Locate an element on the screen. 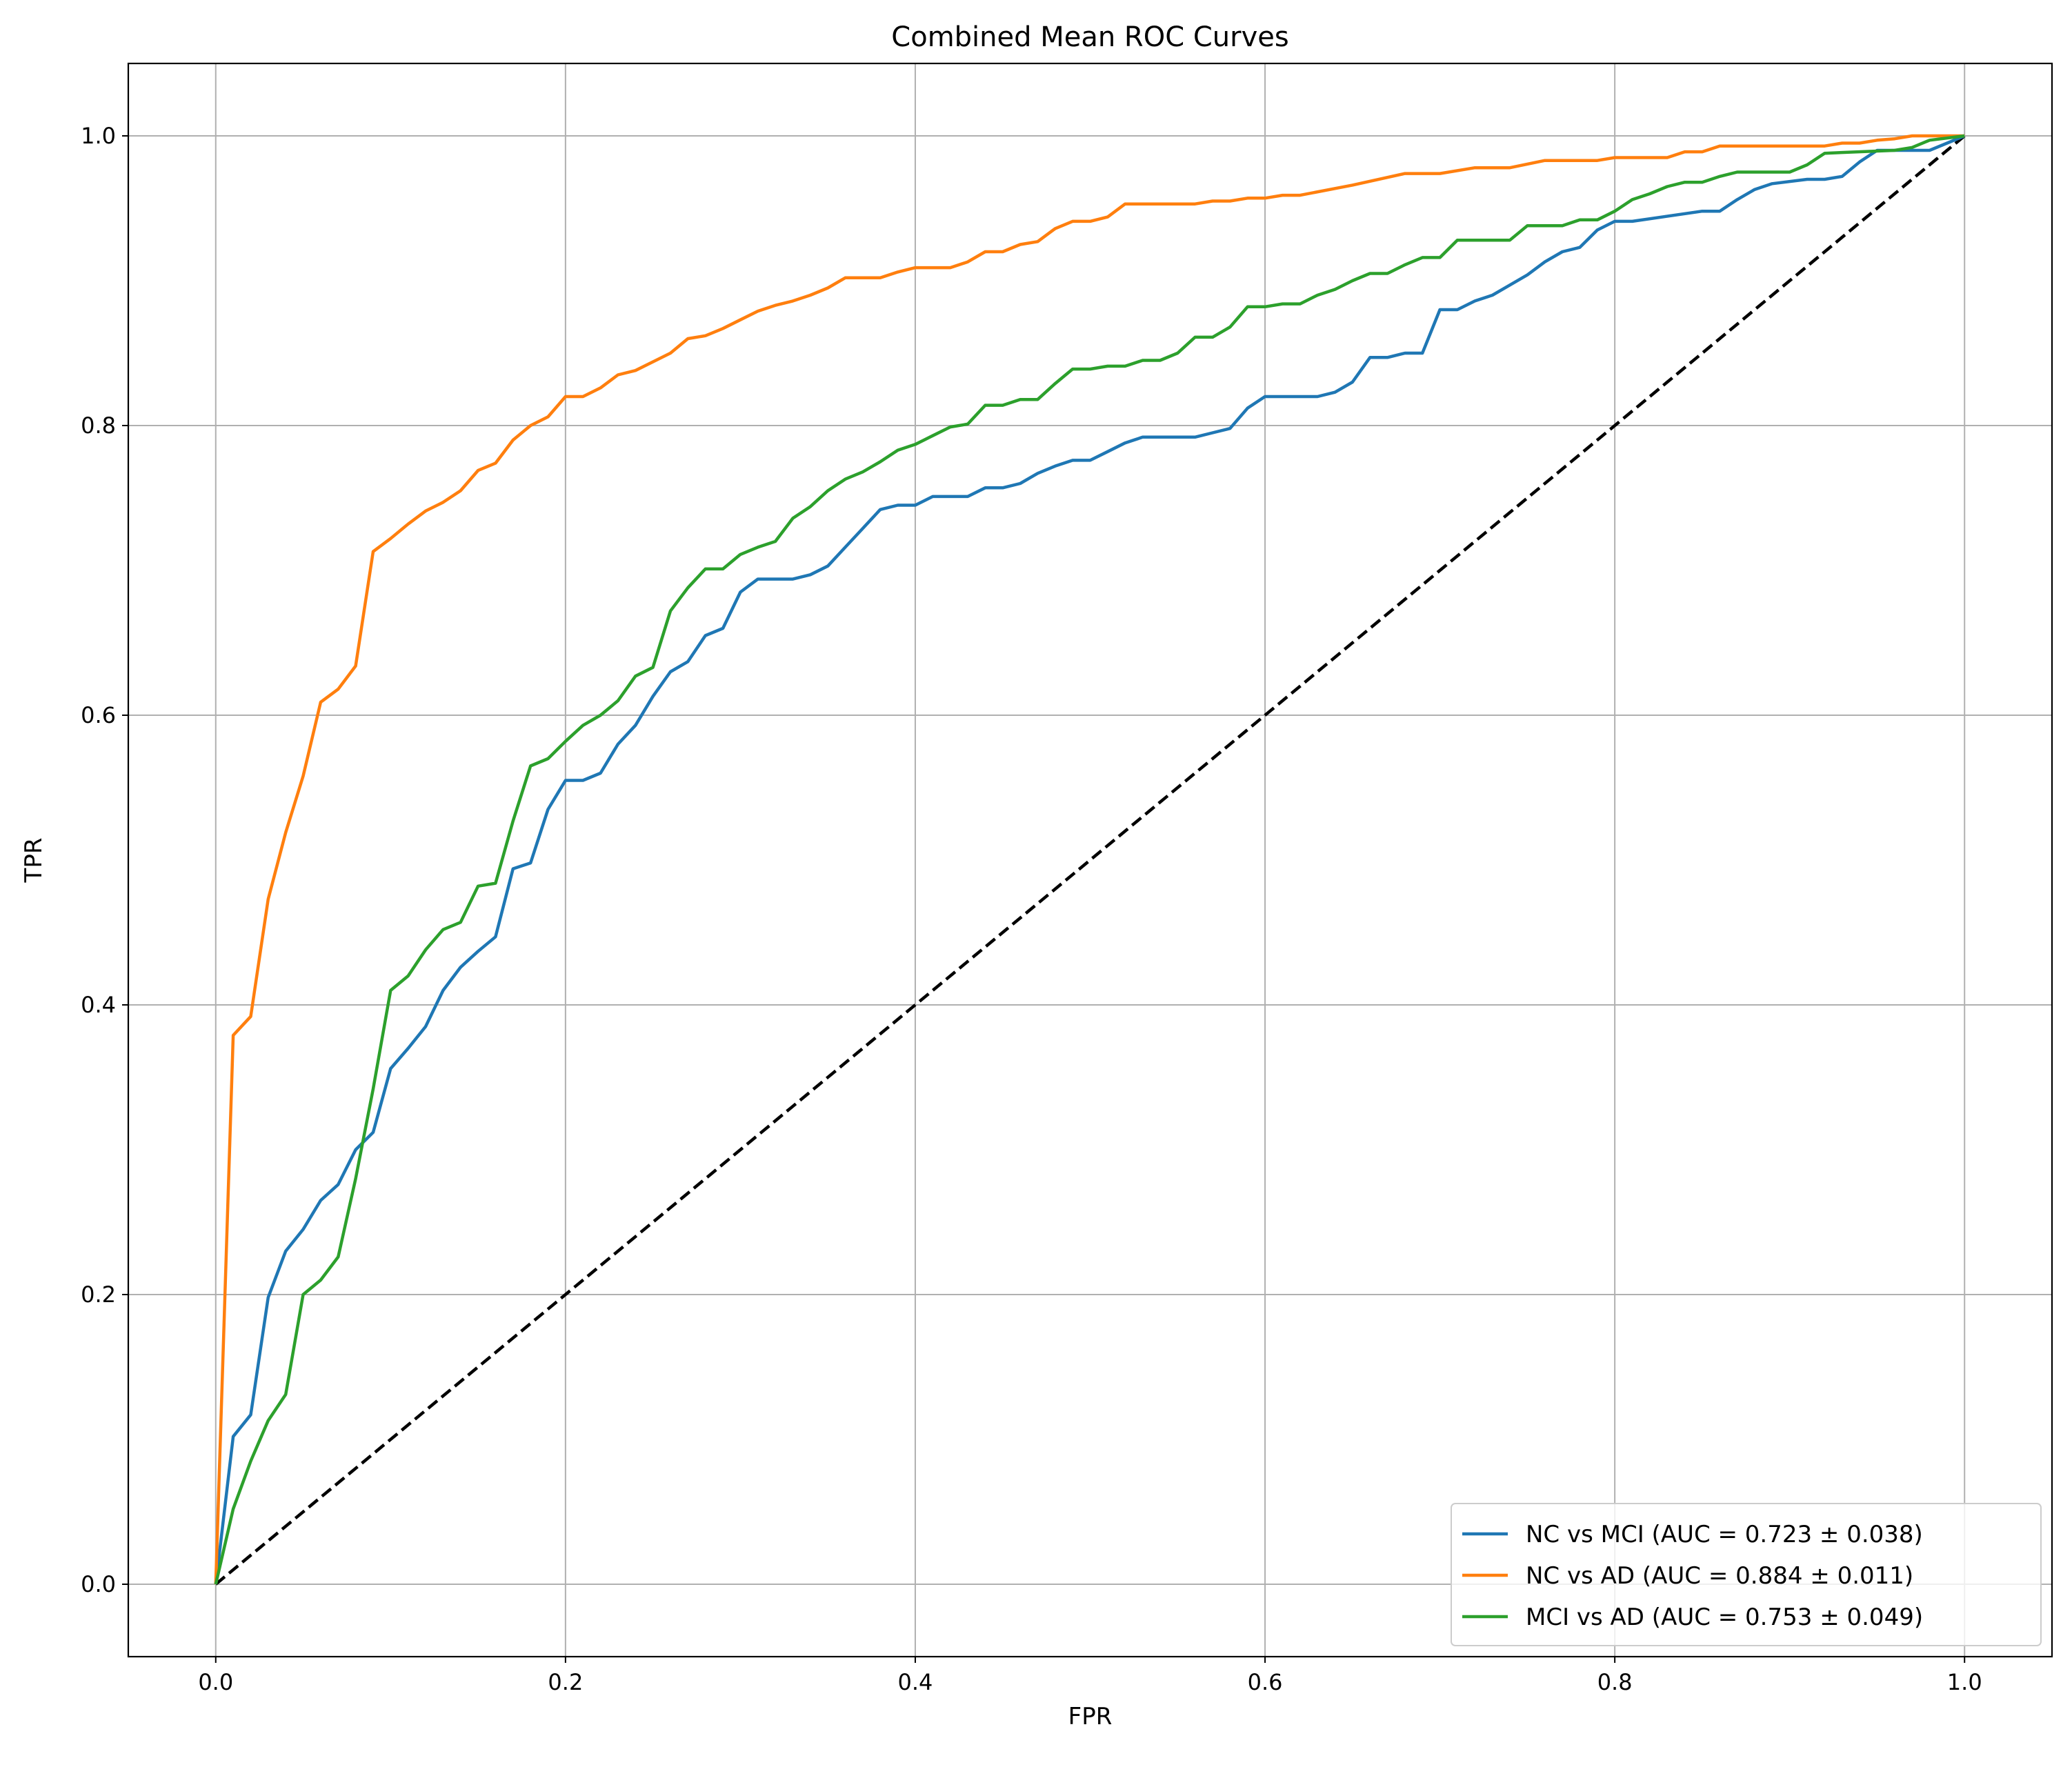 Image resolution: width=2072 pixels, height=1767 pixels. y-tick-label-3: 0.6 is located at coordinates (99, 715).